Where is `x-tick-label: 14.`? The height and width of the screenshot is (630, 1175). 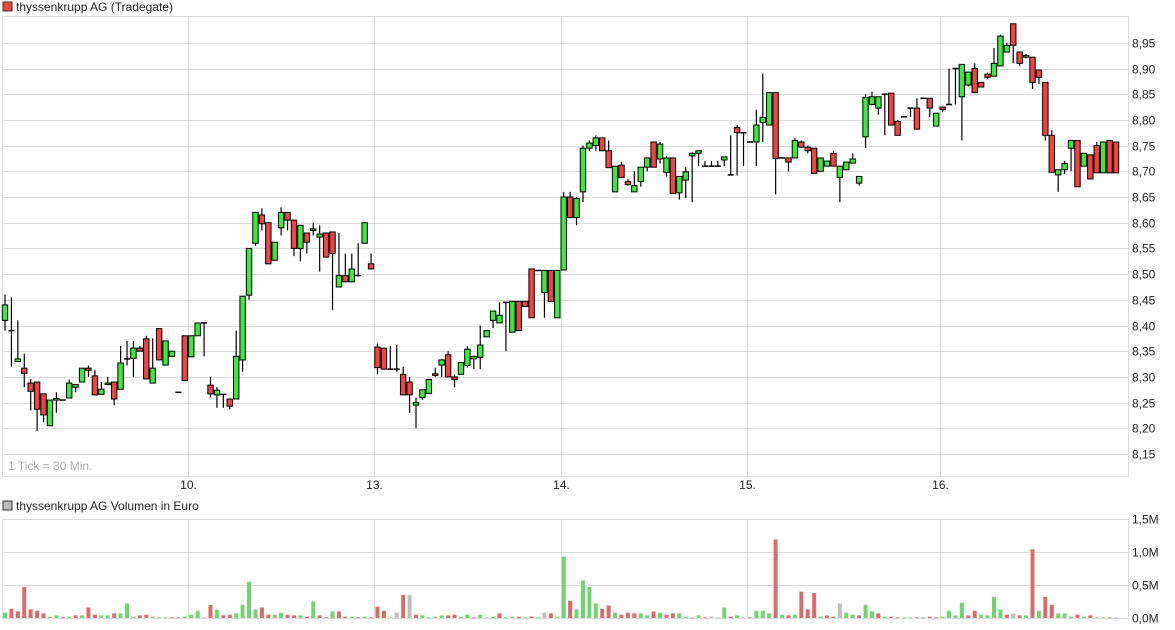 x-tick-label: 14. is located at coordinates (561, 485).